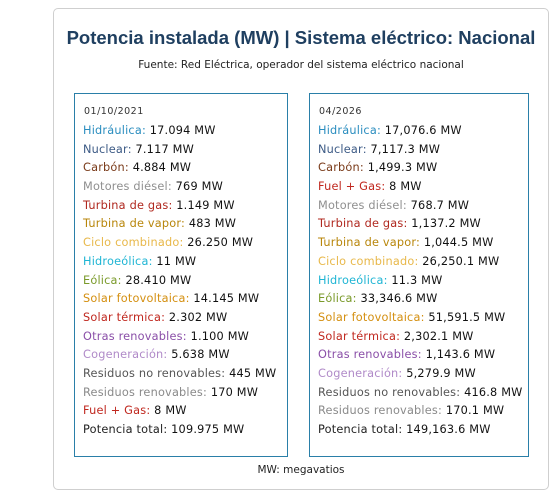 This screenshot has height=500, width=560. I want to click on list-item: Solar térmica: 2,302.1 MW, so click(396, 336).